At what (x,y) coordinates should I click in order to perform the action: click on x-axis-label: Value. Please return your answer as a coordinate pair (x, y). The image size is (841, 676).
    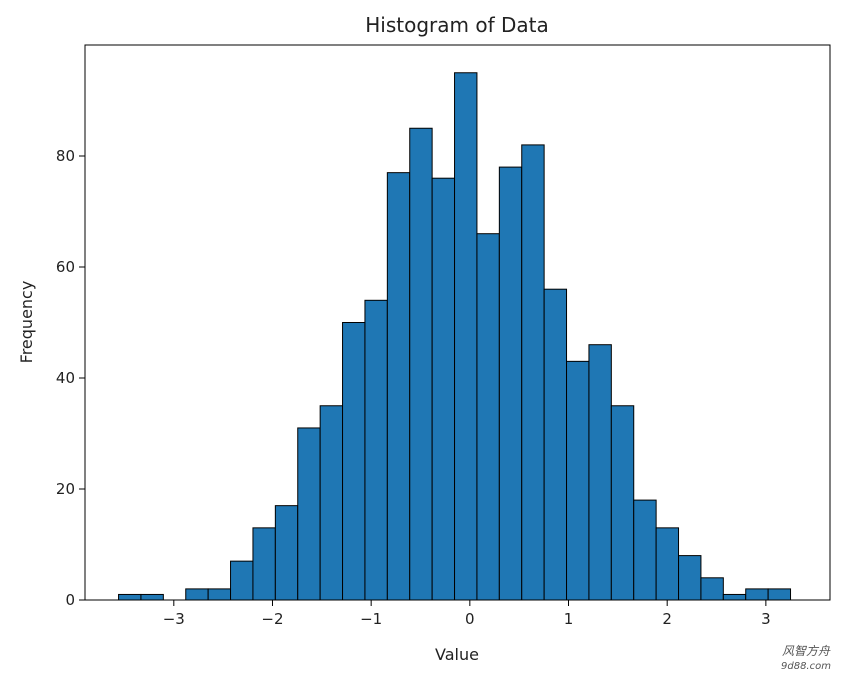
    Looking at the image, I should click on (457, 654).